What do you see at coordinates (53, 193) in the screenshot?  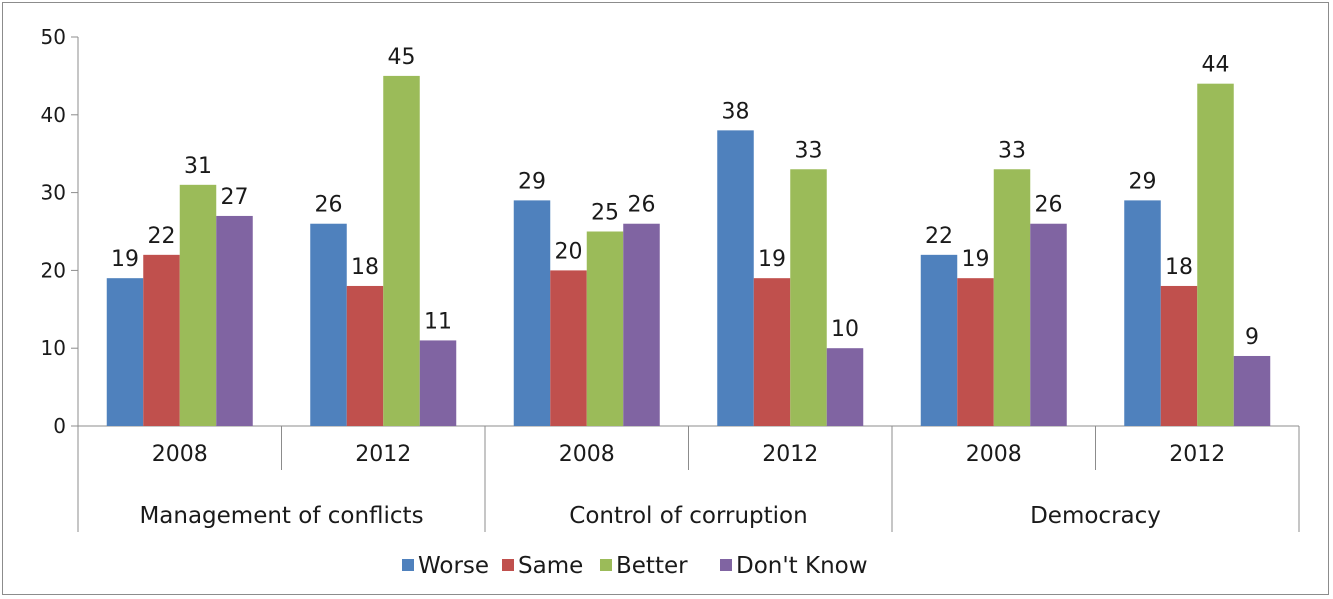 I see `y-tick-label: 30` at bounding box center [53, 193].